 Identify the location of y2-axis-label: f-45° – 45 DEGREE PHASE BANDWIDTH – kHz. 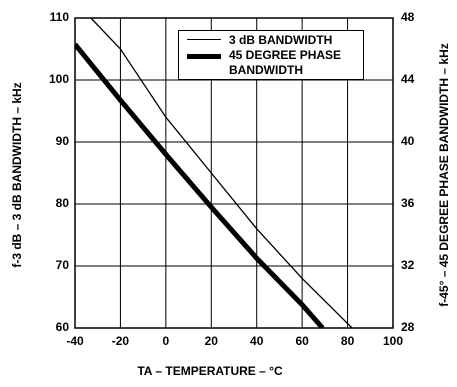
(444, 175).